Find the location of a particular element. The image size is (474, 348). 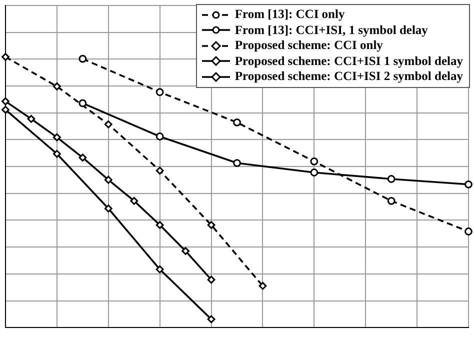

legend-label: From [13]: CCI only is located at coordinates (289, 14).